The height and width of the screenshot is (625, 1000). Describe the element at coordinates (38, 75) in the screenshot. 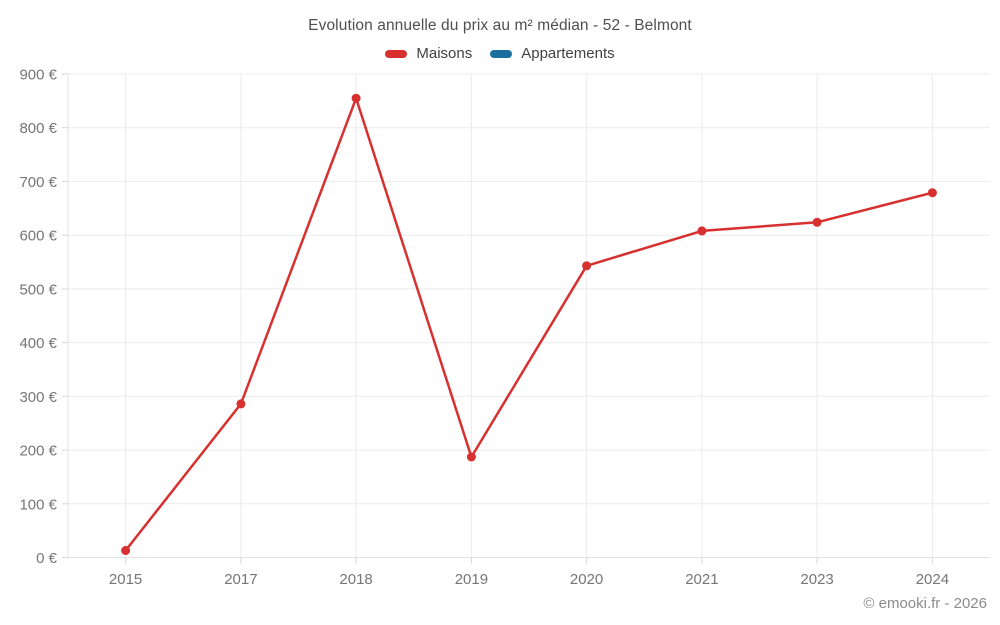

I see `svg-text: 900 €` at that location.